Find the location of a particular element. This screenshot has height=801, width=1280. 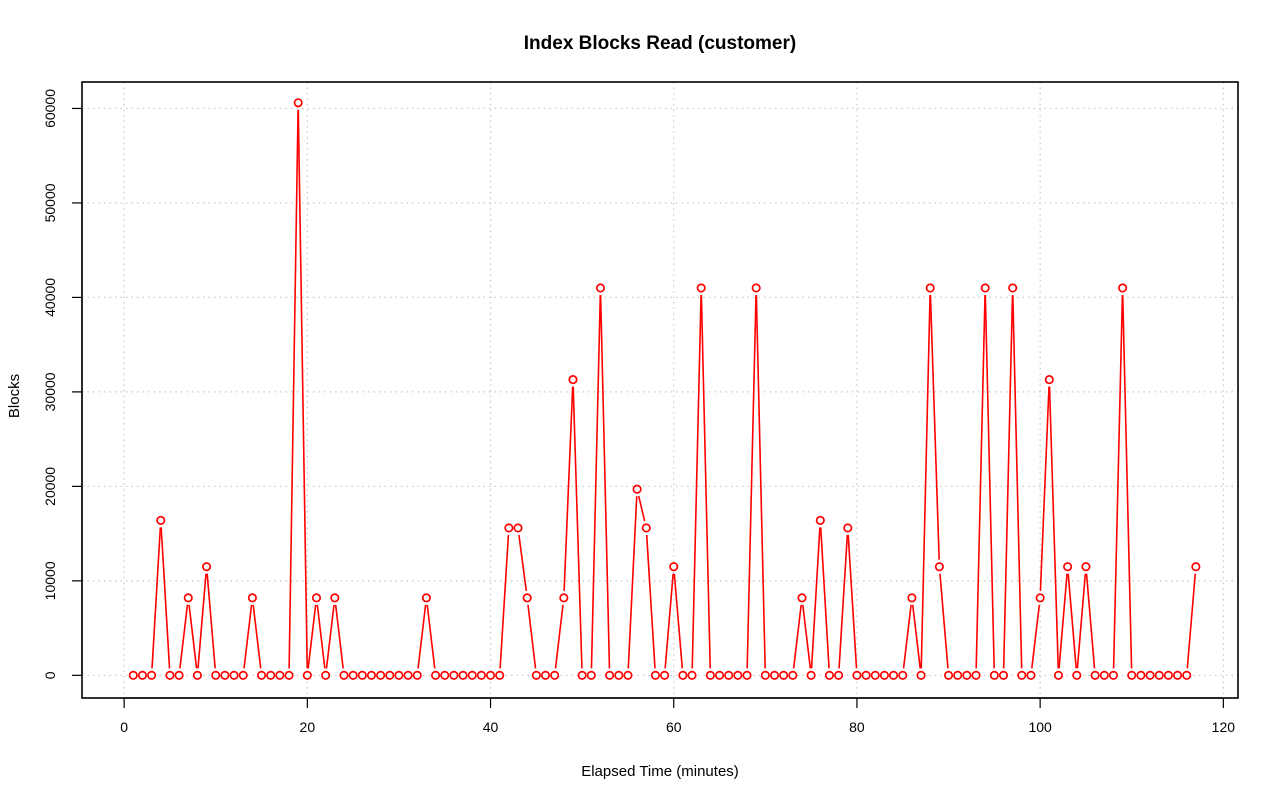

x-tick-label: 100 is located at coordinates (1040, 727).